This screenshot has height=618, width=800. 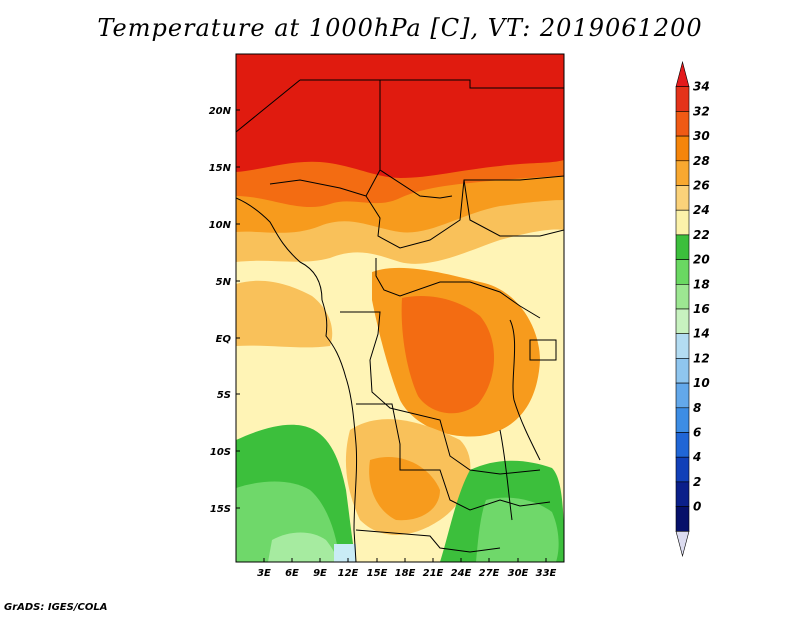 What do you see at coordinates (701, 309) in the screenshot?
I see `colorbar-label: 16` at bounding box center [701, 309].